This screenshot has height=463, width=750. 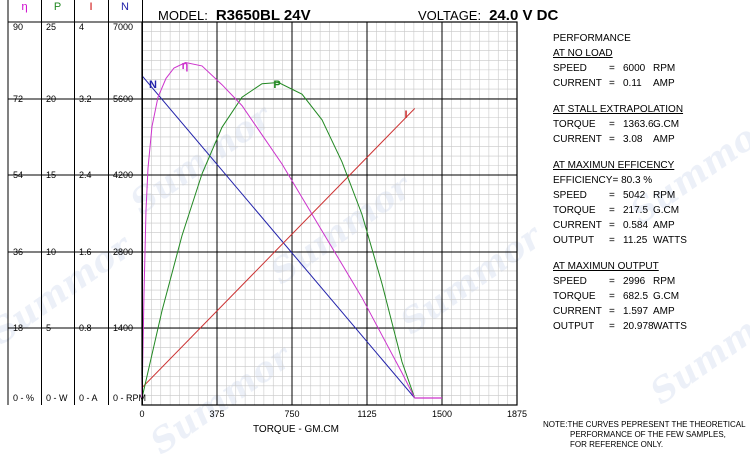 I want to click on scale-tick-label: 0 - A, so click(x=88, y=398).